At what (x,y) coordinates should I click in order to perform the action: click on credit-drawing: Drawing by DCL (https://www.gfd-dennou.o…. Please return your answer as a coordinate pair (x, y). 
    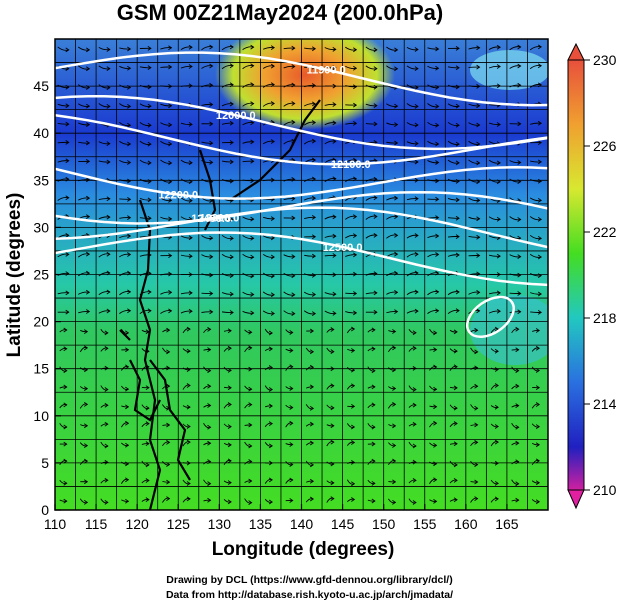
    Looking at the image, I should click on (309, 580).